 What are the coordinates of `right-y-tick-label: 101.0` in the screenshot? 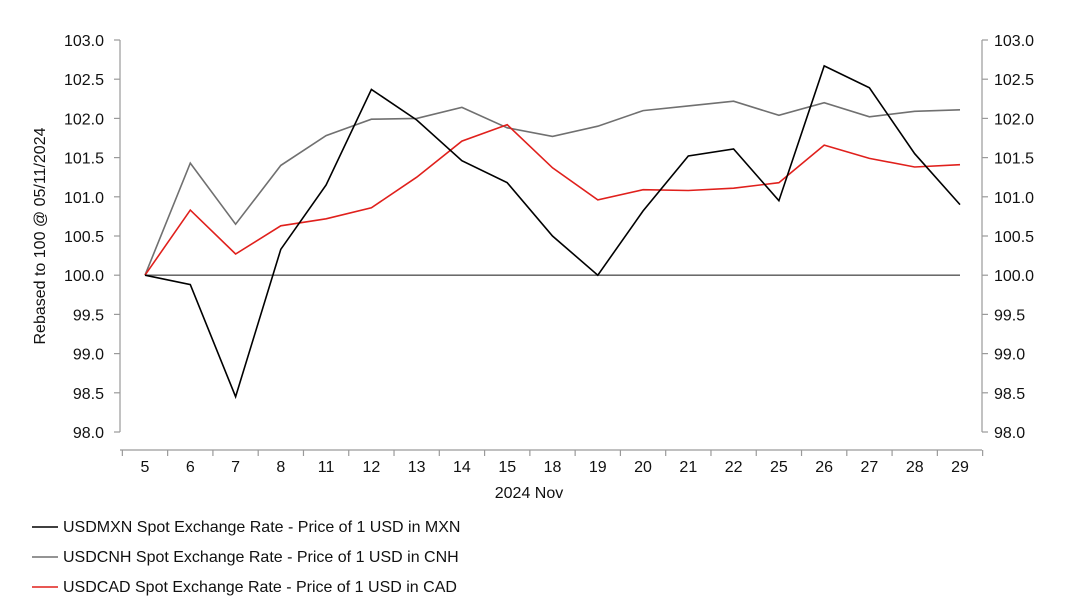 It's located at (1014, 198).